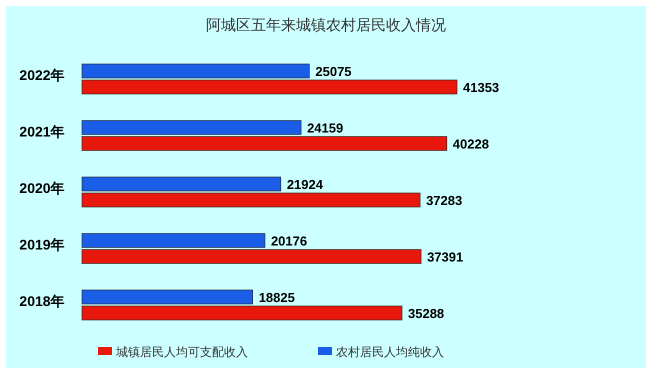  Describe the element at coordinates (325, 128) in the screenshot. I see `data-label: 24159` at that location.